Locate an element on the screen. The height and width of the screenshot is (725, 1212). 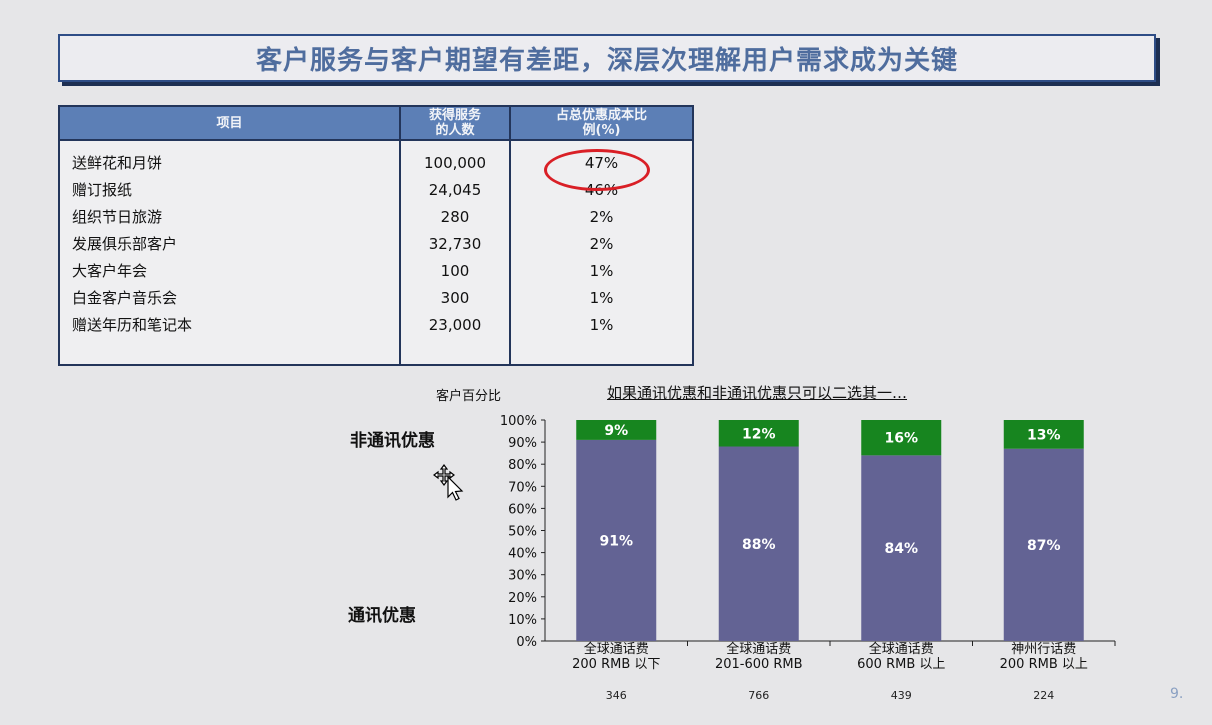
sample-count-label: 346 is located at coordinates (616, 695).